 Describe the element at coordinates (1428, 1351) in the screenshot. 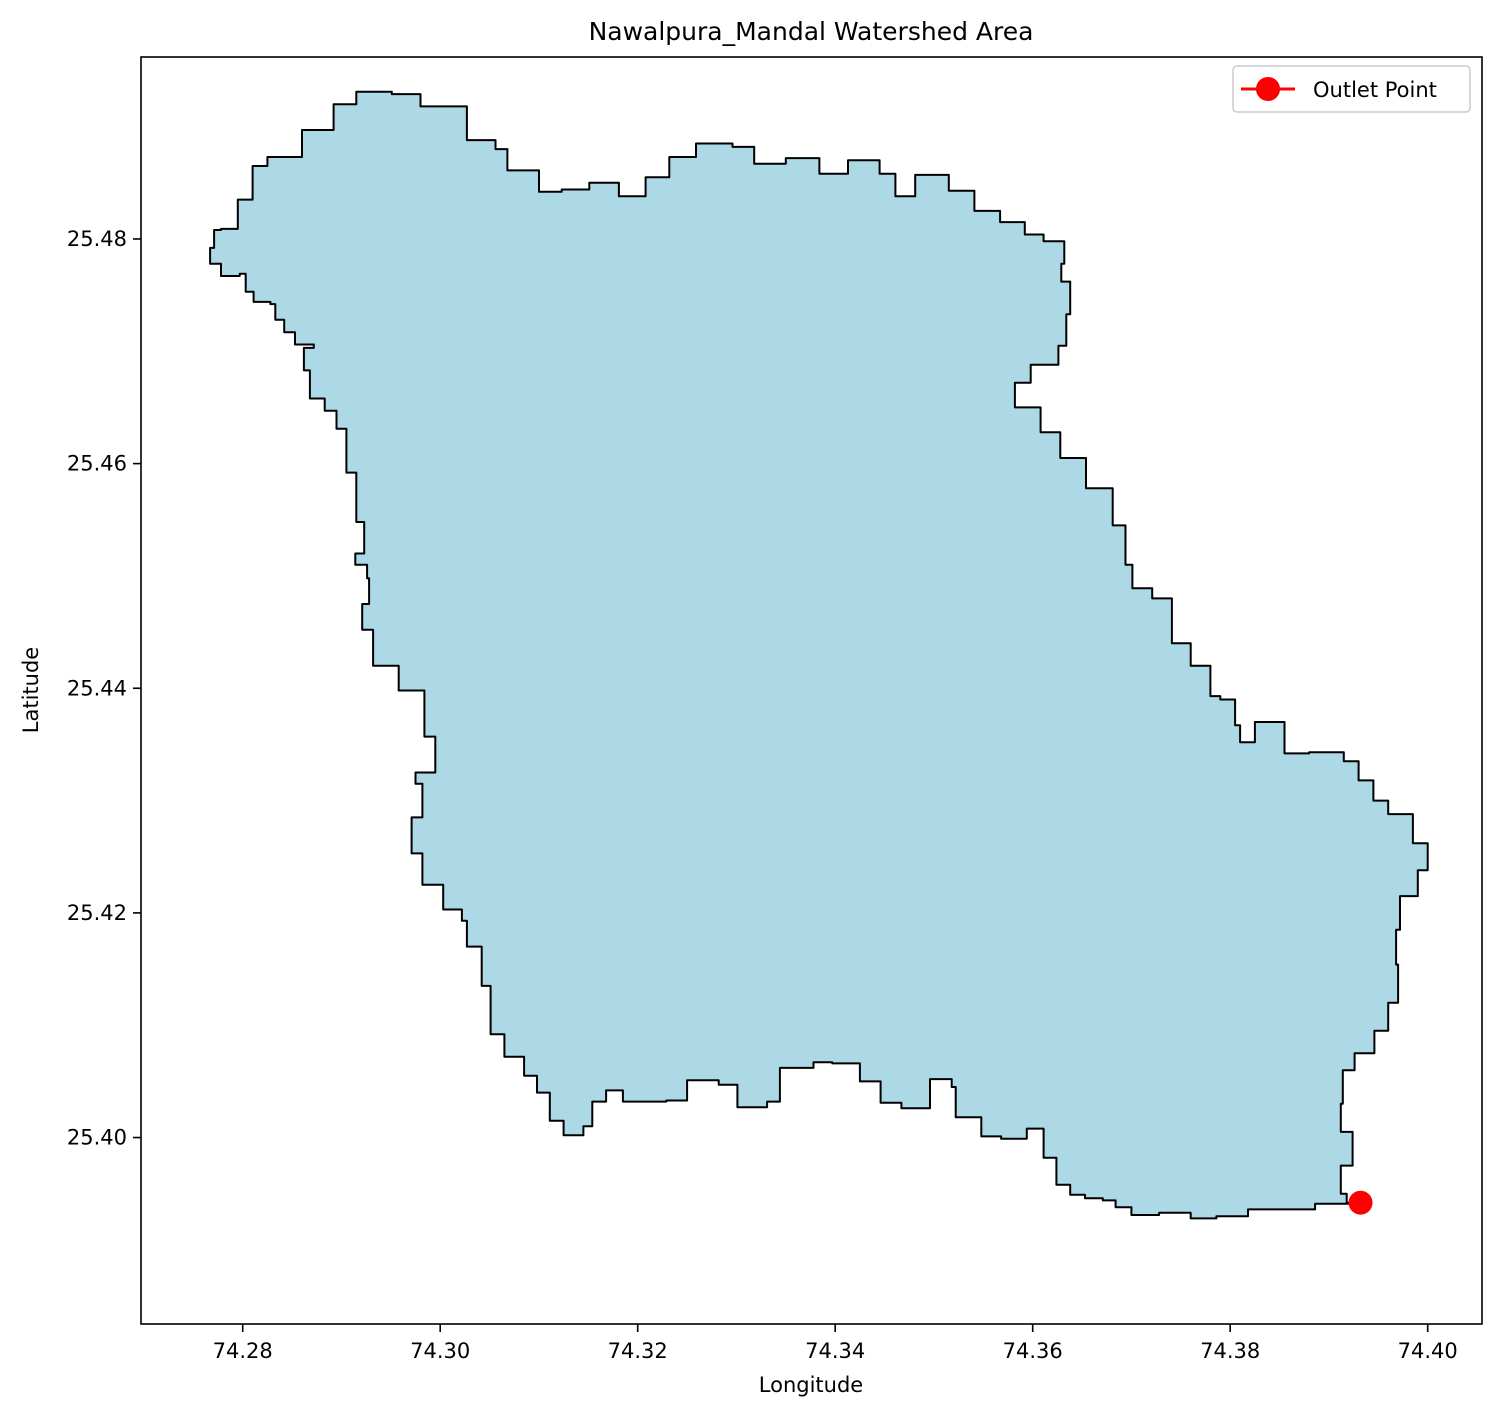

I see `x-tick-label: 74.40` at that location.